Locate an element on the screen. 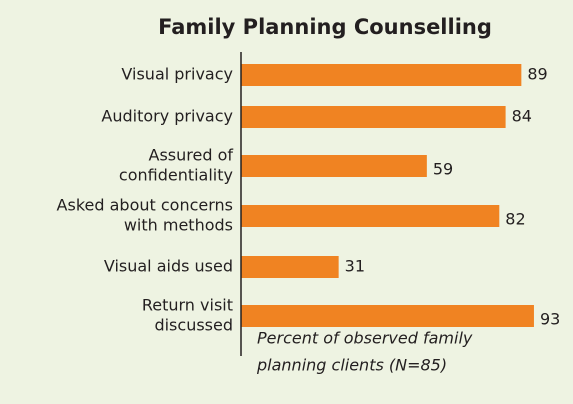 This screenshot has width=573, height=404. x-axis-label: Percent of observed family is located at coordinates (365, 338).